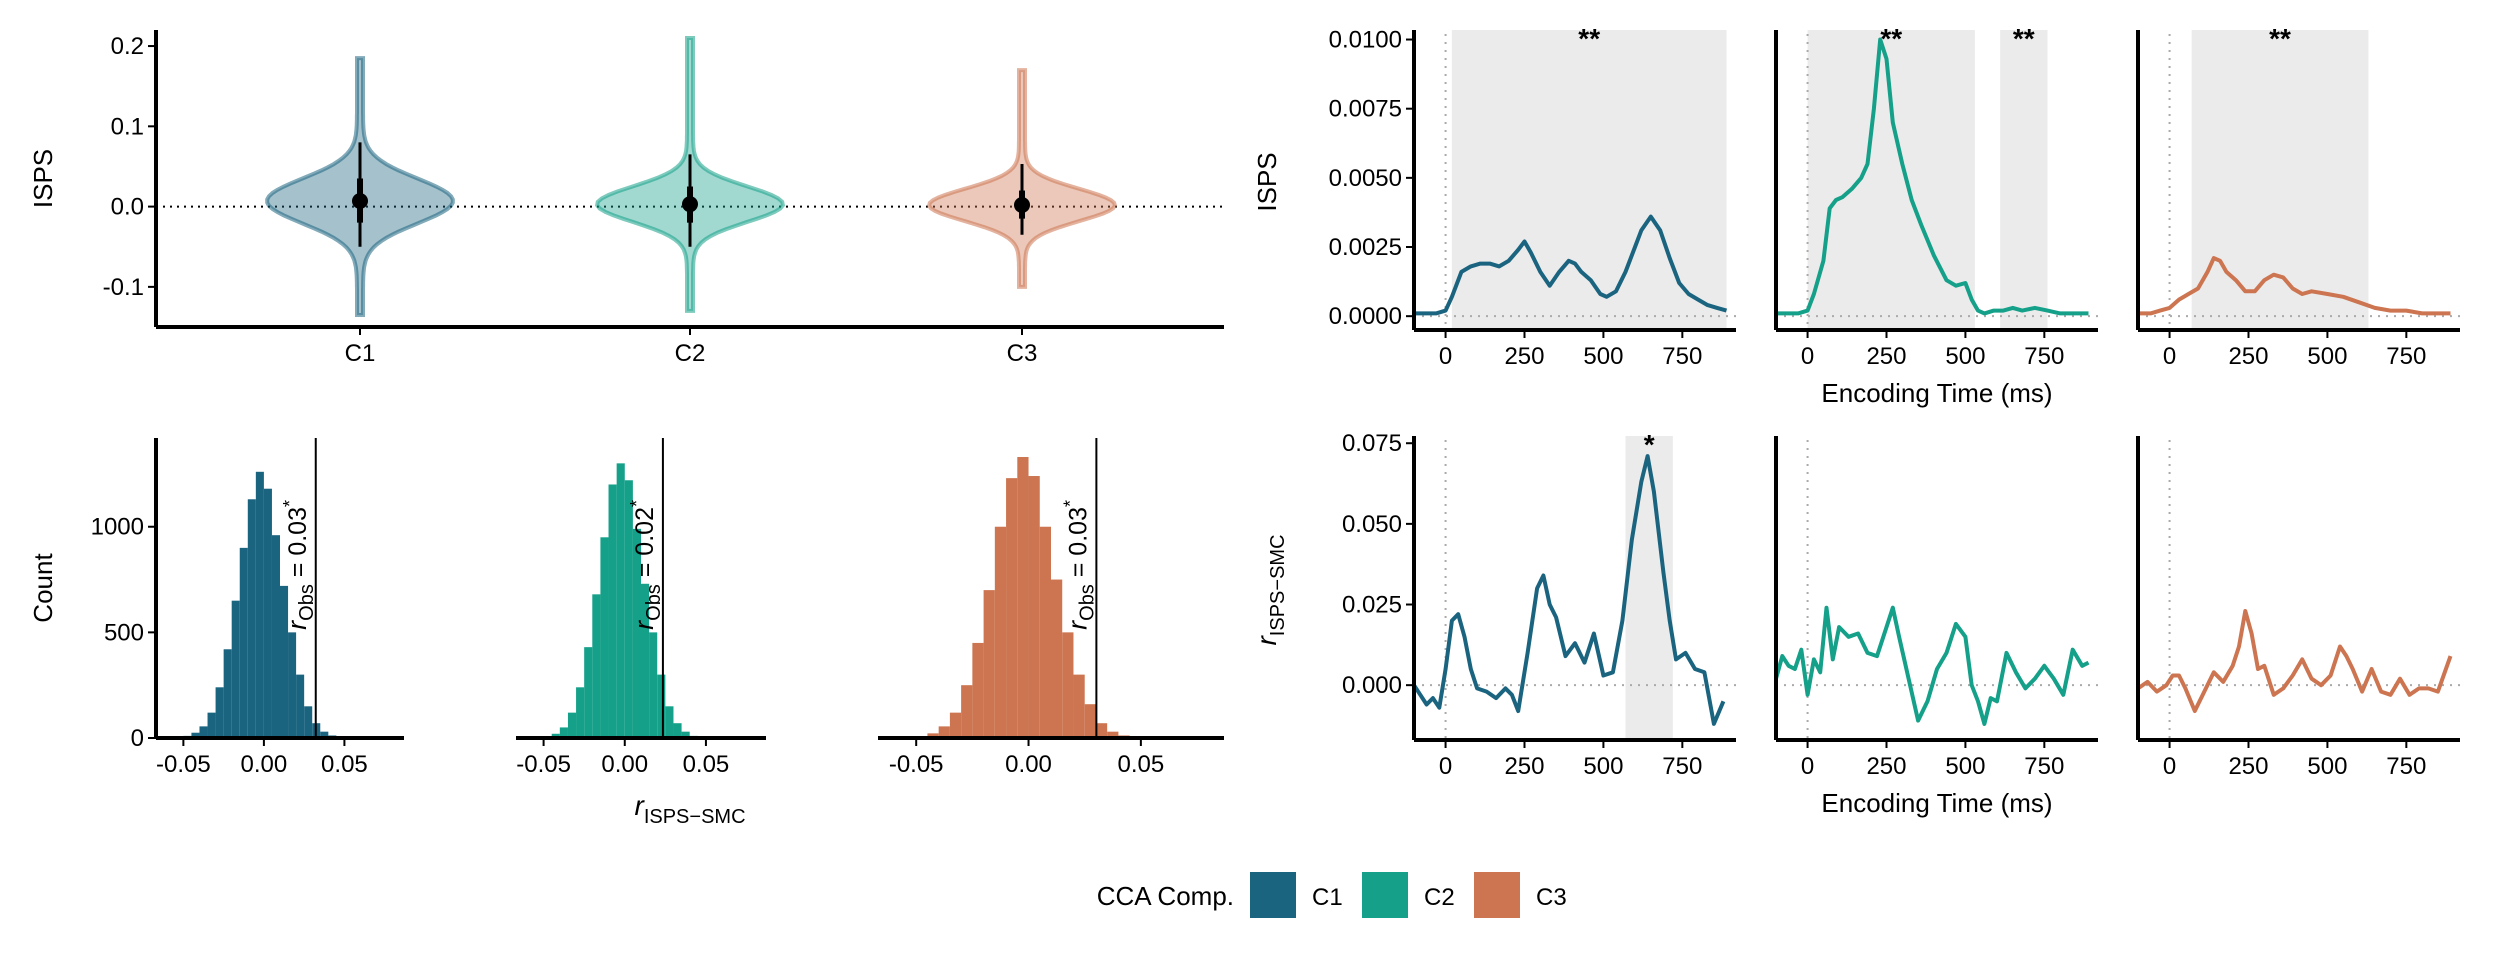 Image resolution: width=2496 pixels, height=965 pixels. Describe the element at coordinates (344, 764) in the screenshot. I see `x-tick-label: 0.05` at that location.